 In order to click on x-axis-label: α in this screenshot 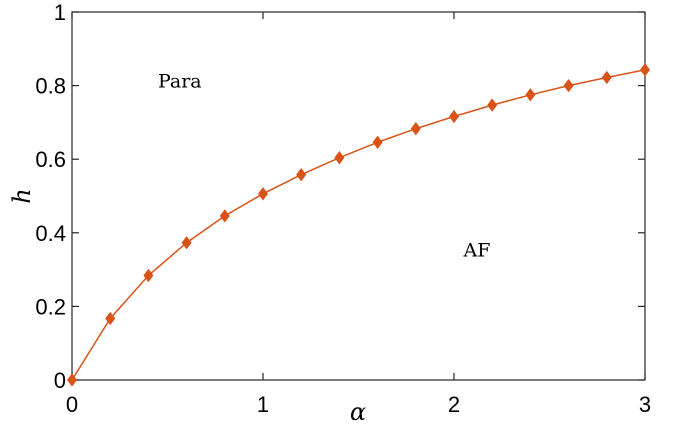, I will do `click(358, 412)`.